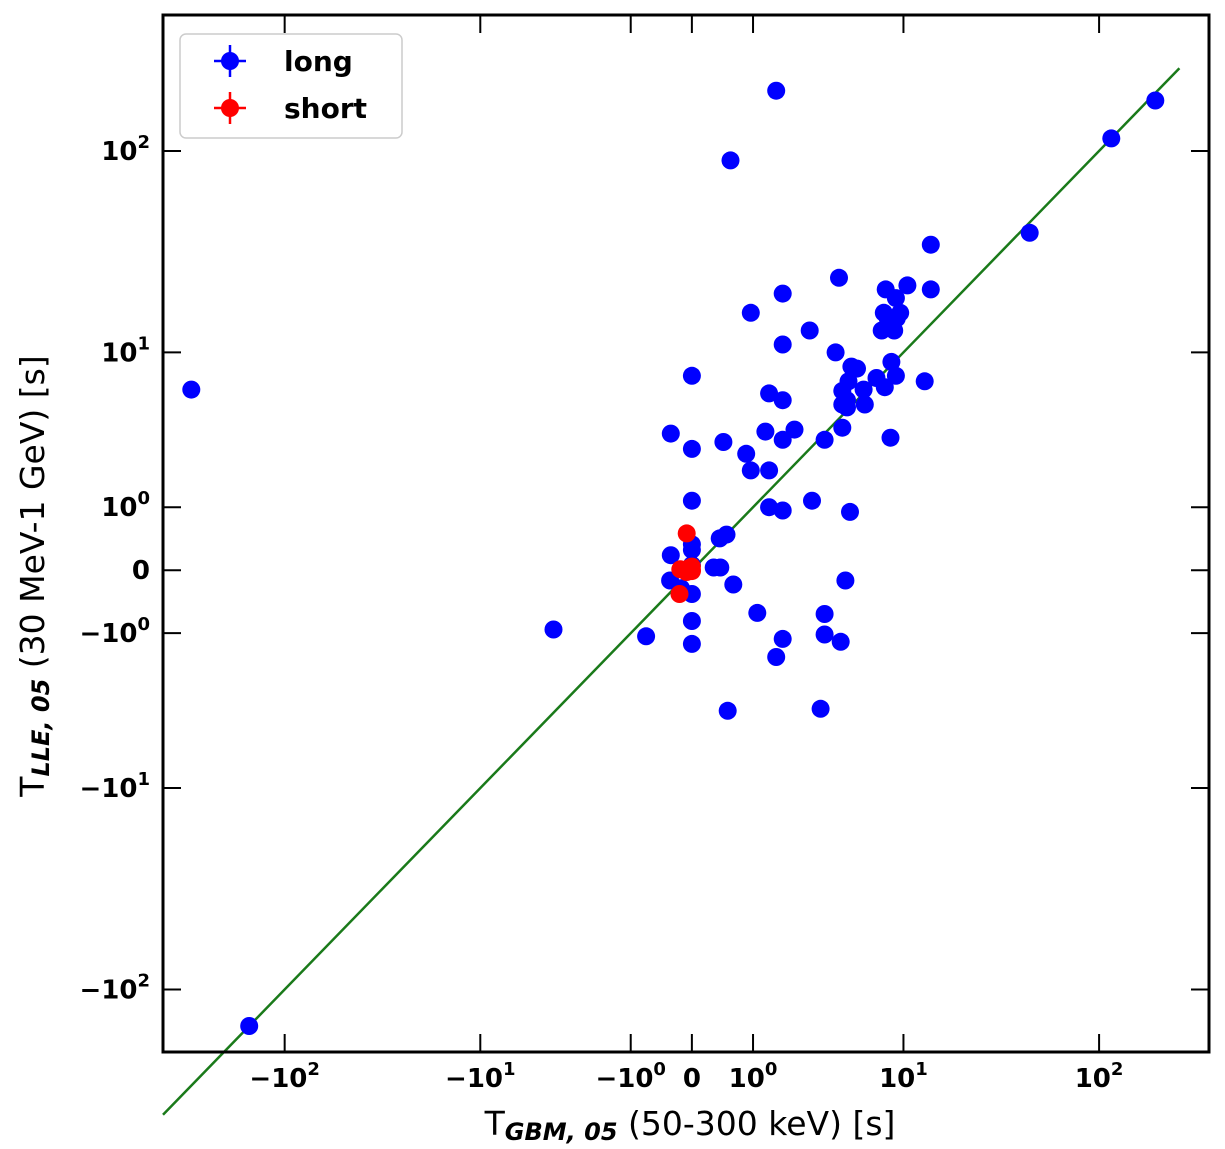  I want to click on y-axis-label-subscript: LLE, 05, so click(41, 728).